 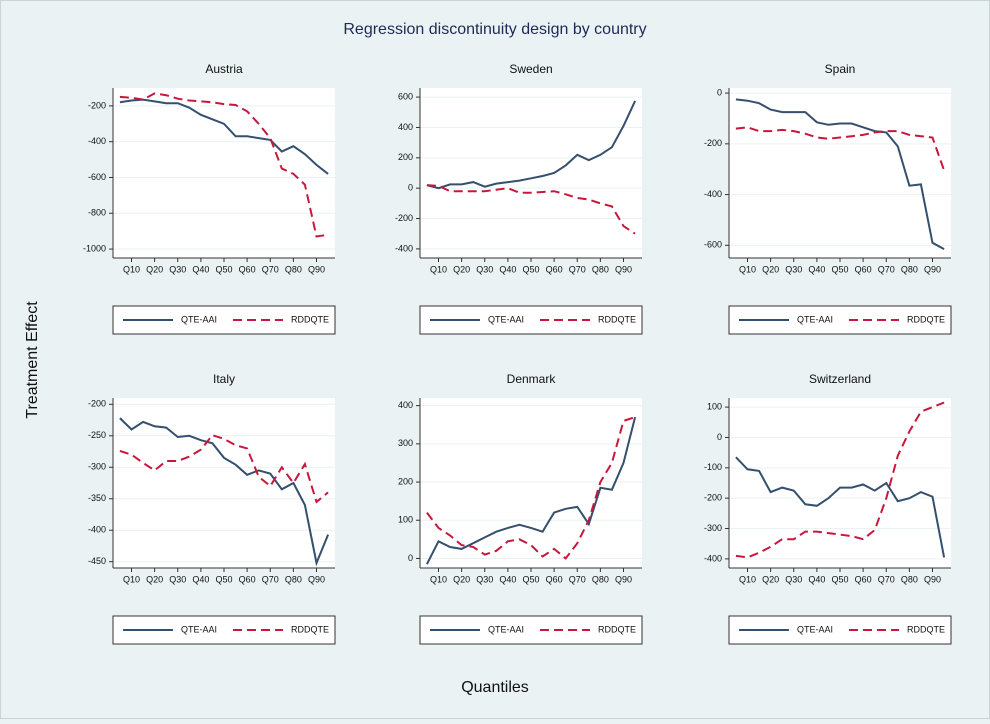 What do you see at coordinates (97, 561) in the screenshot?
I see `y-tick-label: -450` at bounding box center [97, 561].